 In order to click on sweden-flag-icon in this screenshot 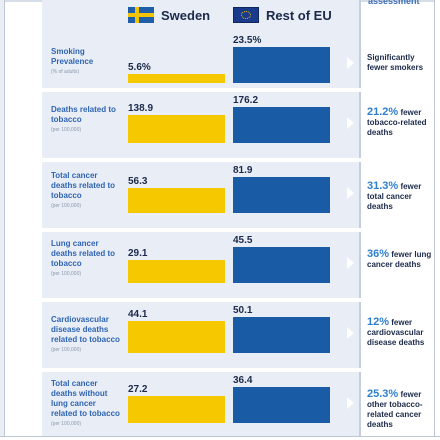, I will do `click(141, 15)`.